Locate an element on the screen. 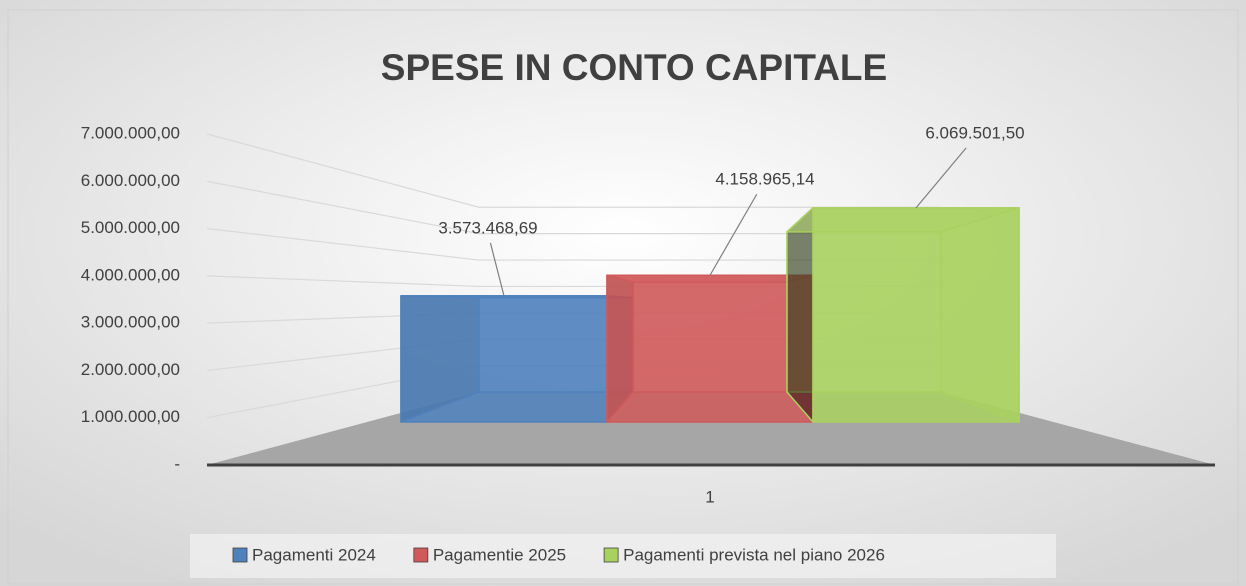 The width and height of the screenshot is (1246, 586). legend-box is located at coordinates (623, 556).